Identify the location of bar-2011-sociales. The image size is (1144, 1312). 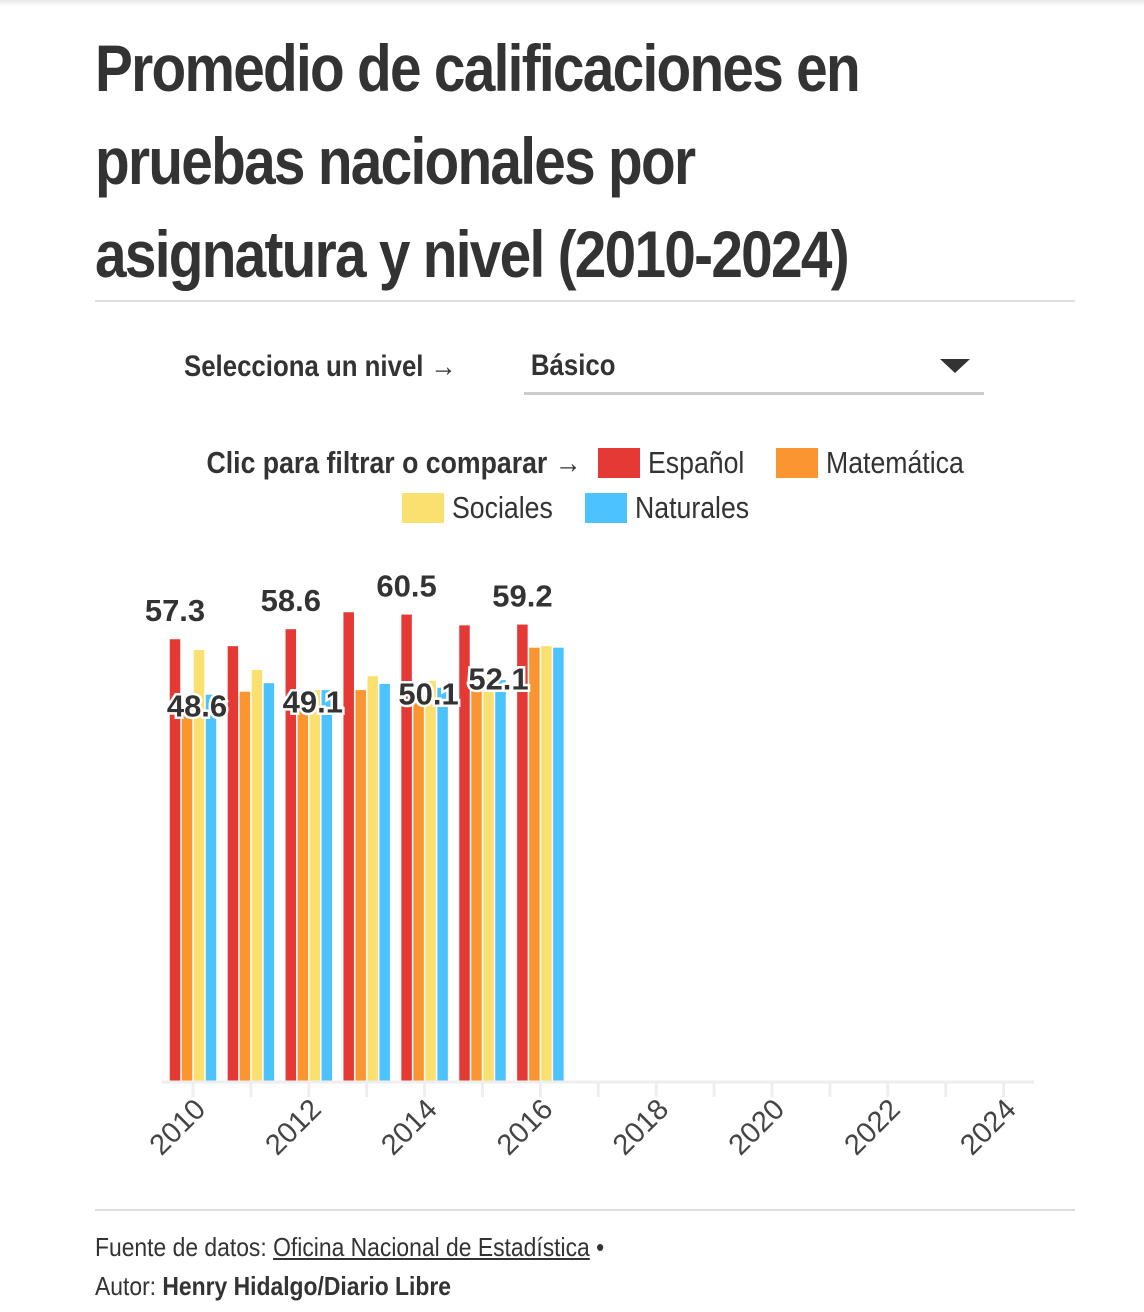
(257, 875).